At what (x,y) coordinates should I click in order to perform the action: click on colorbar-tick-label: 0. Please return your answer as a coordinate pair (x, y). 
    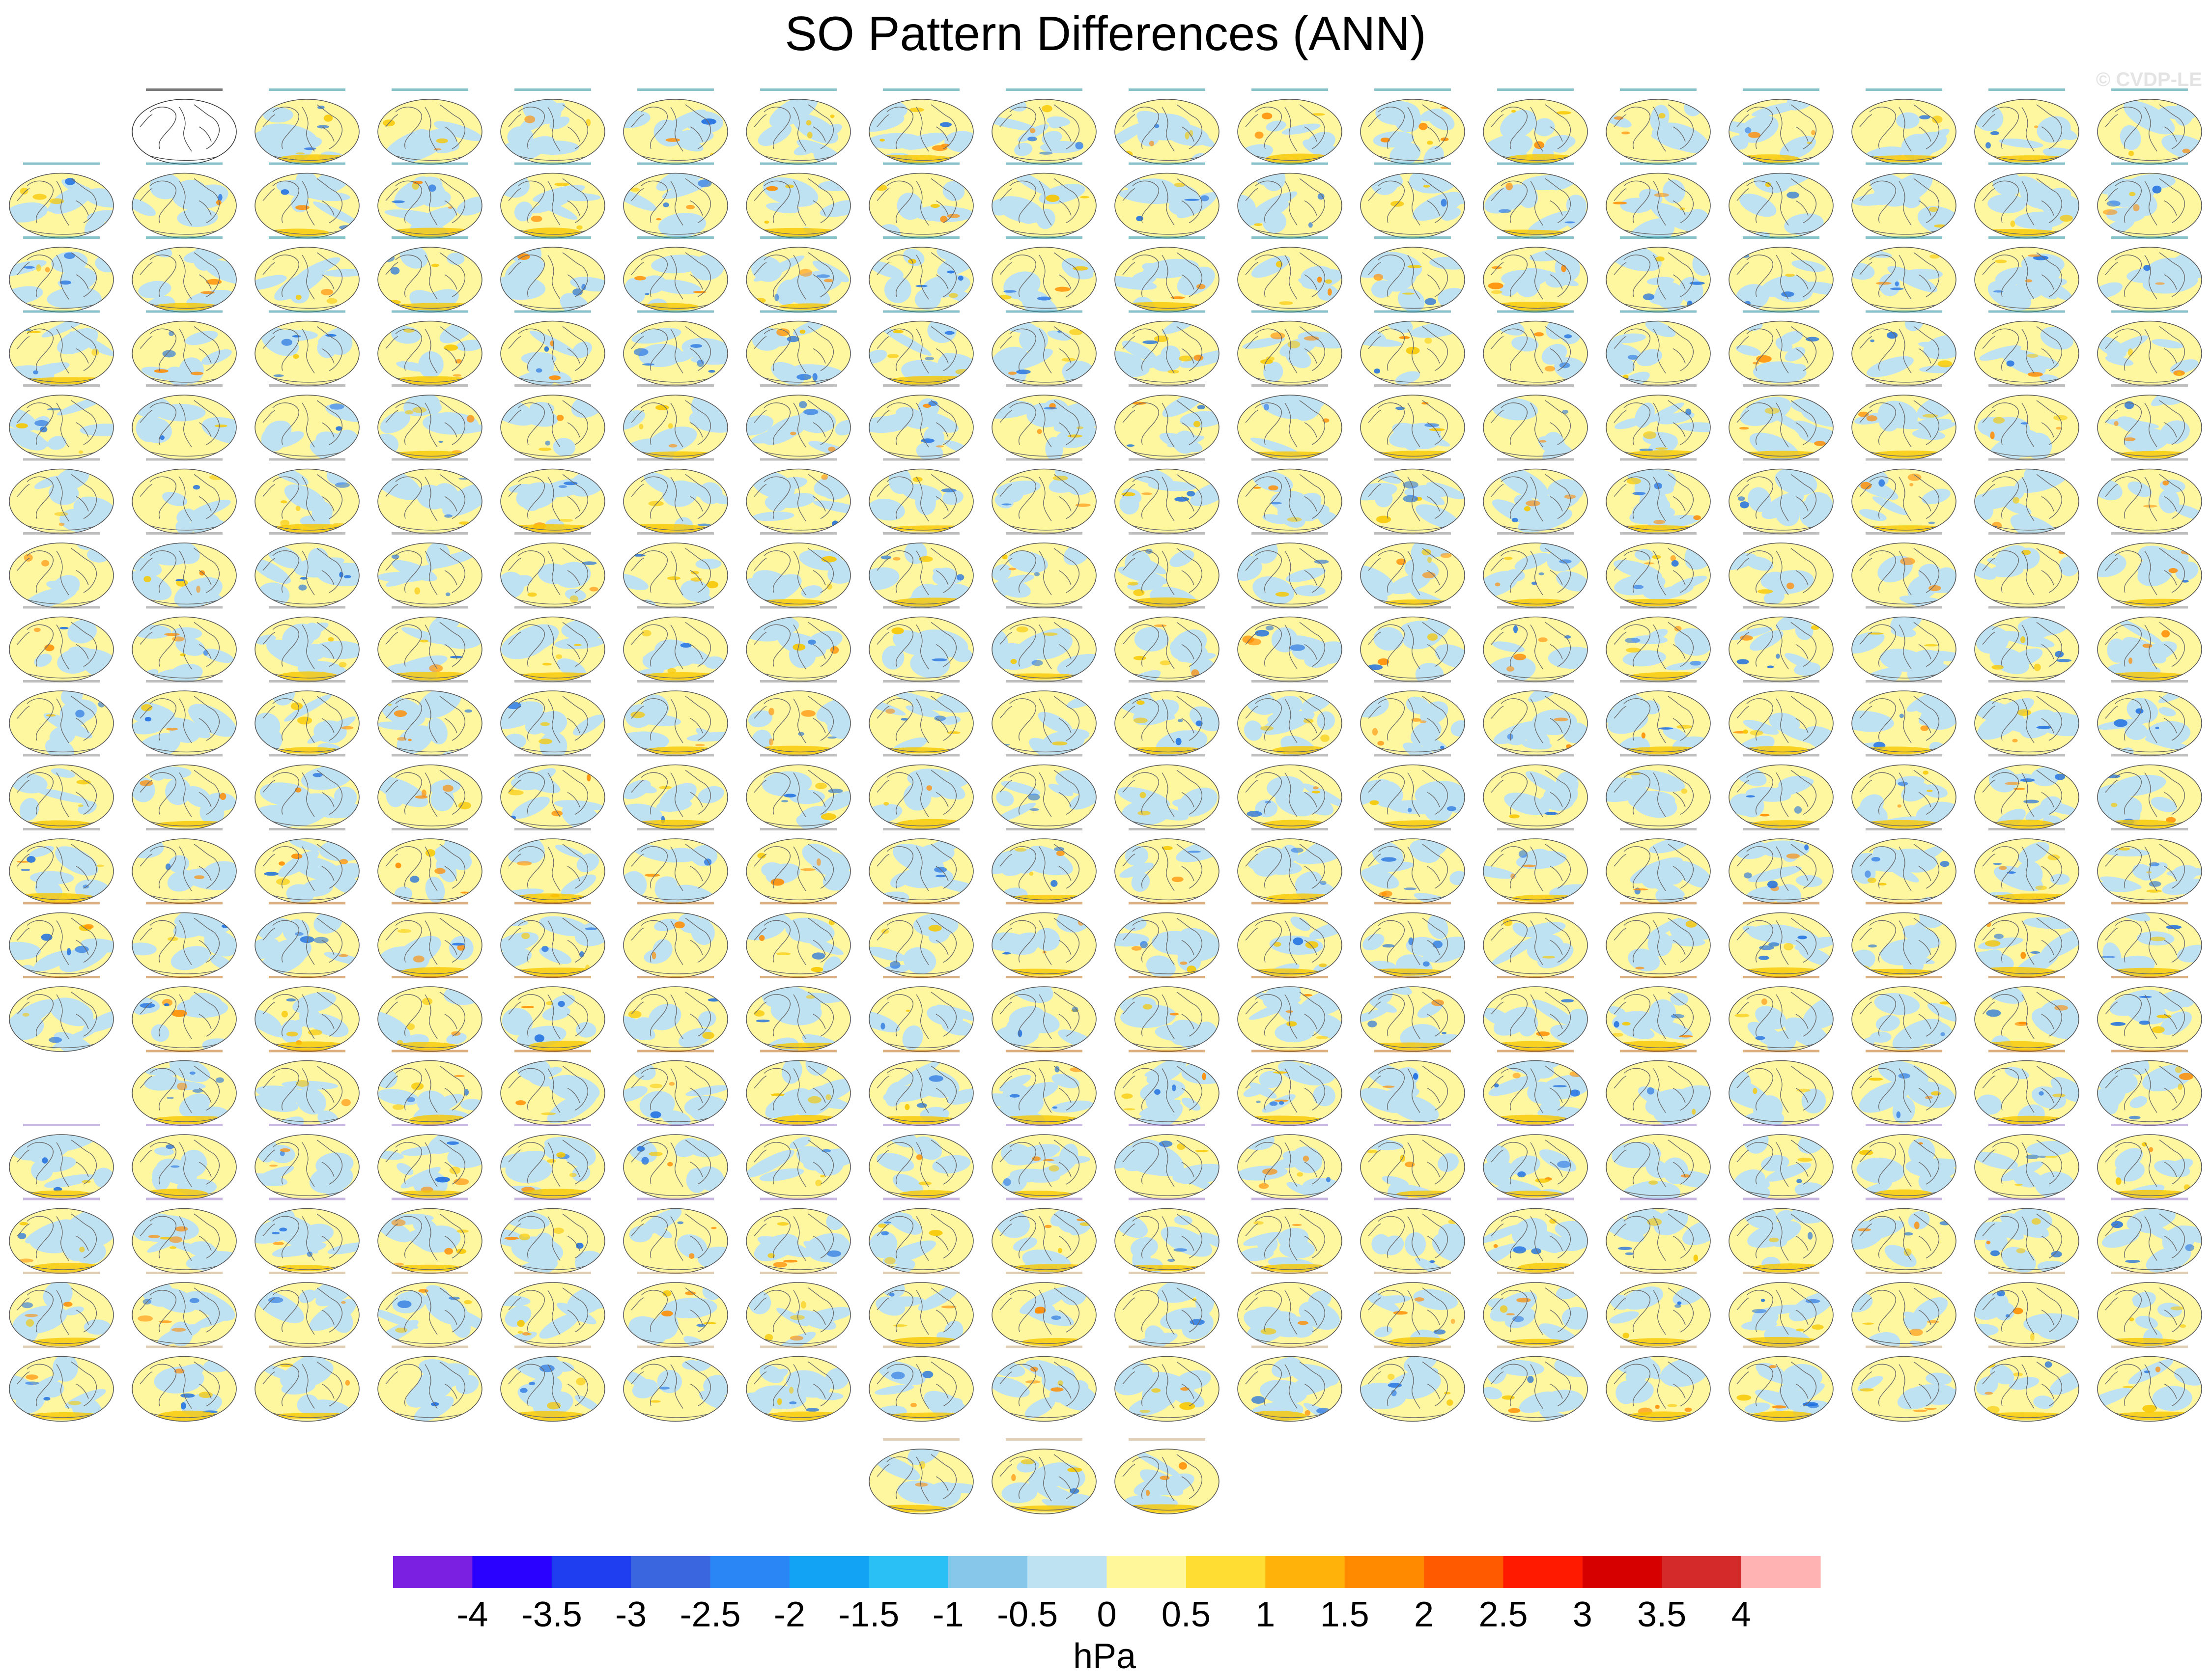
    Looking at the image, I should click on (1106, 1615).